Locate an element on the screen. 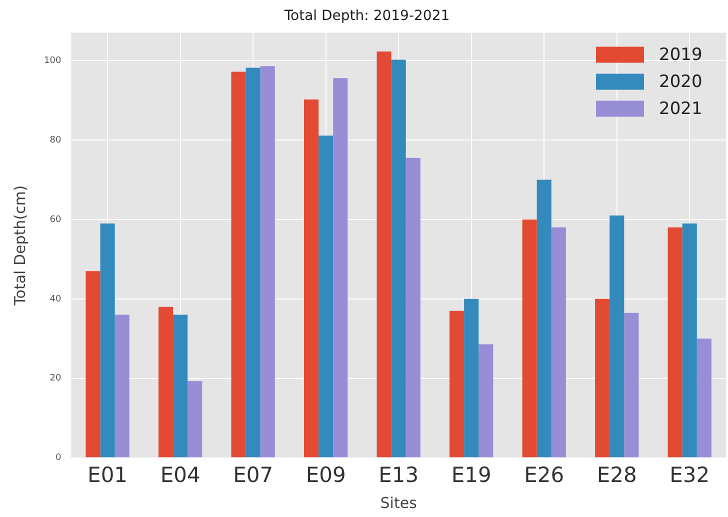 The width and height of the screenshot is (728, 517). y-tick-label: 60 is located at coordinates (56, 219).